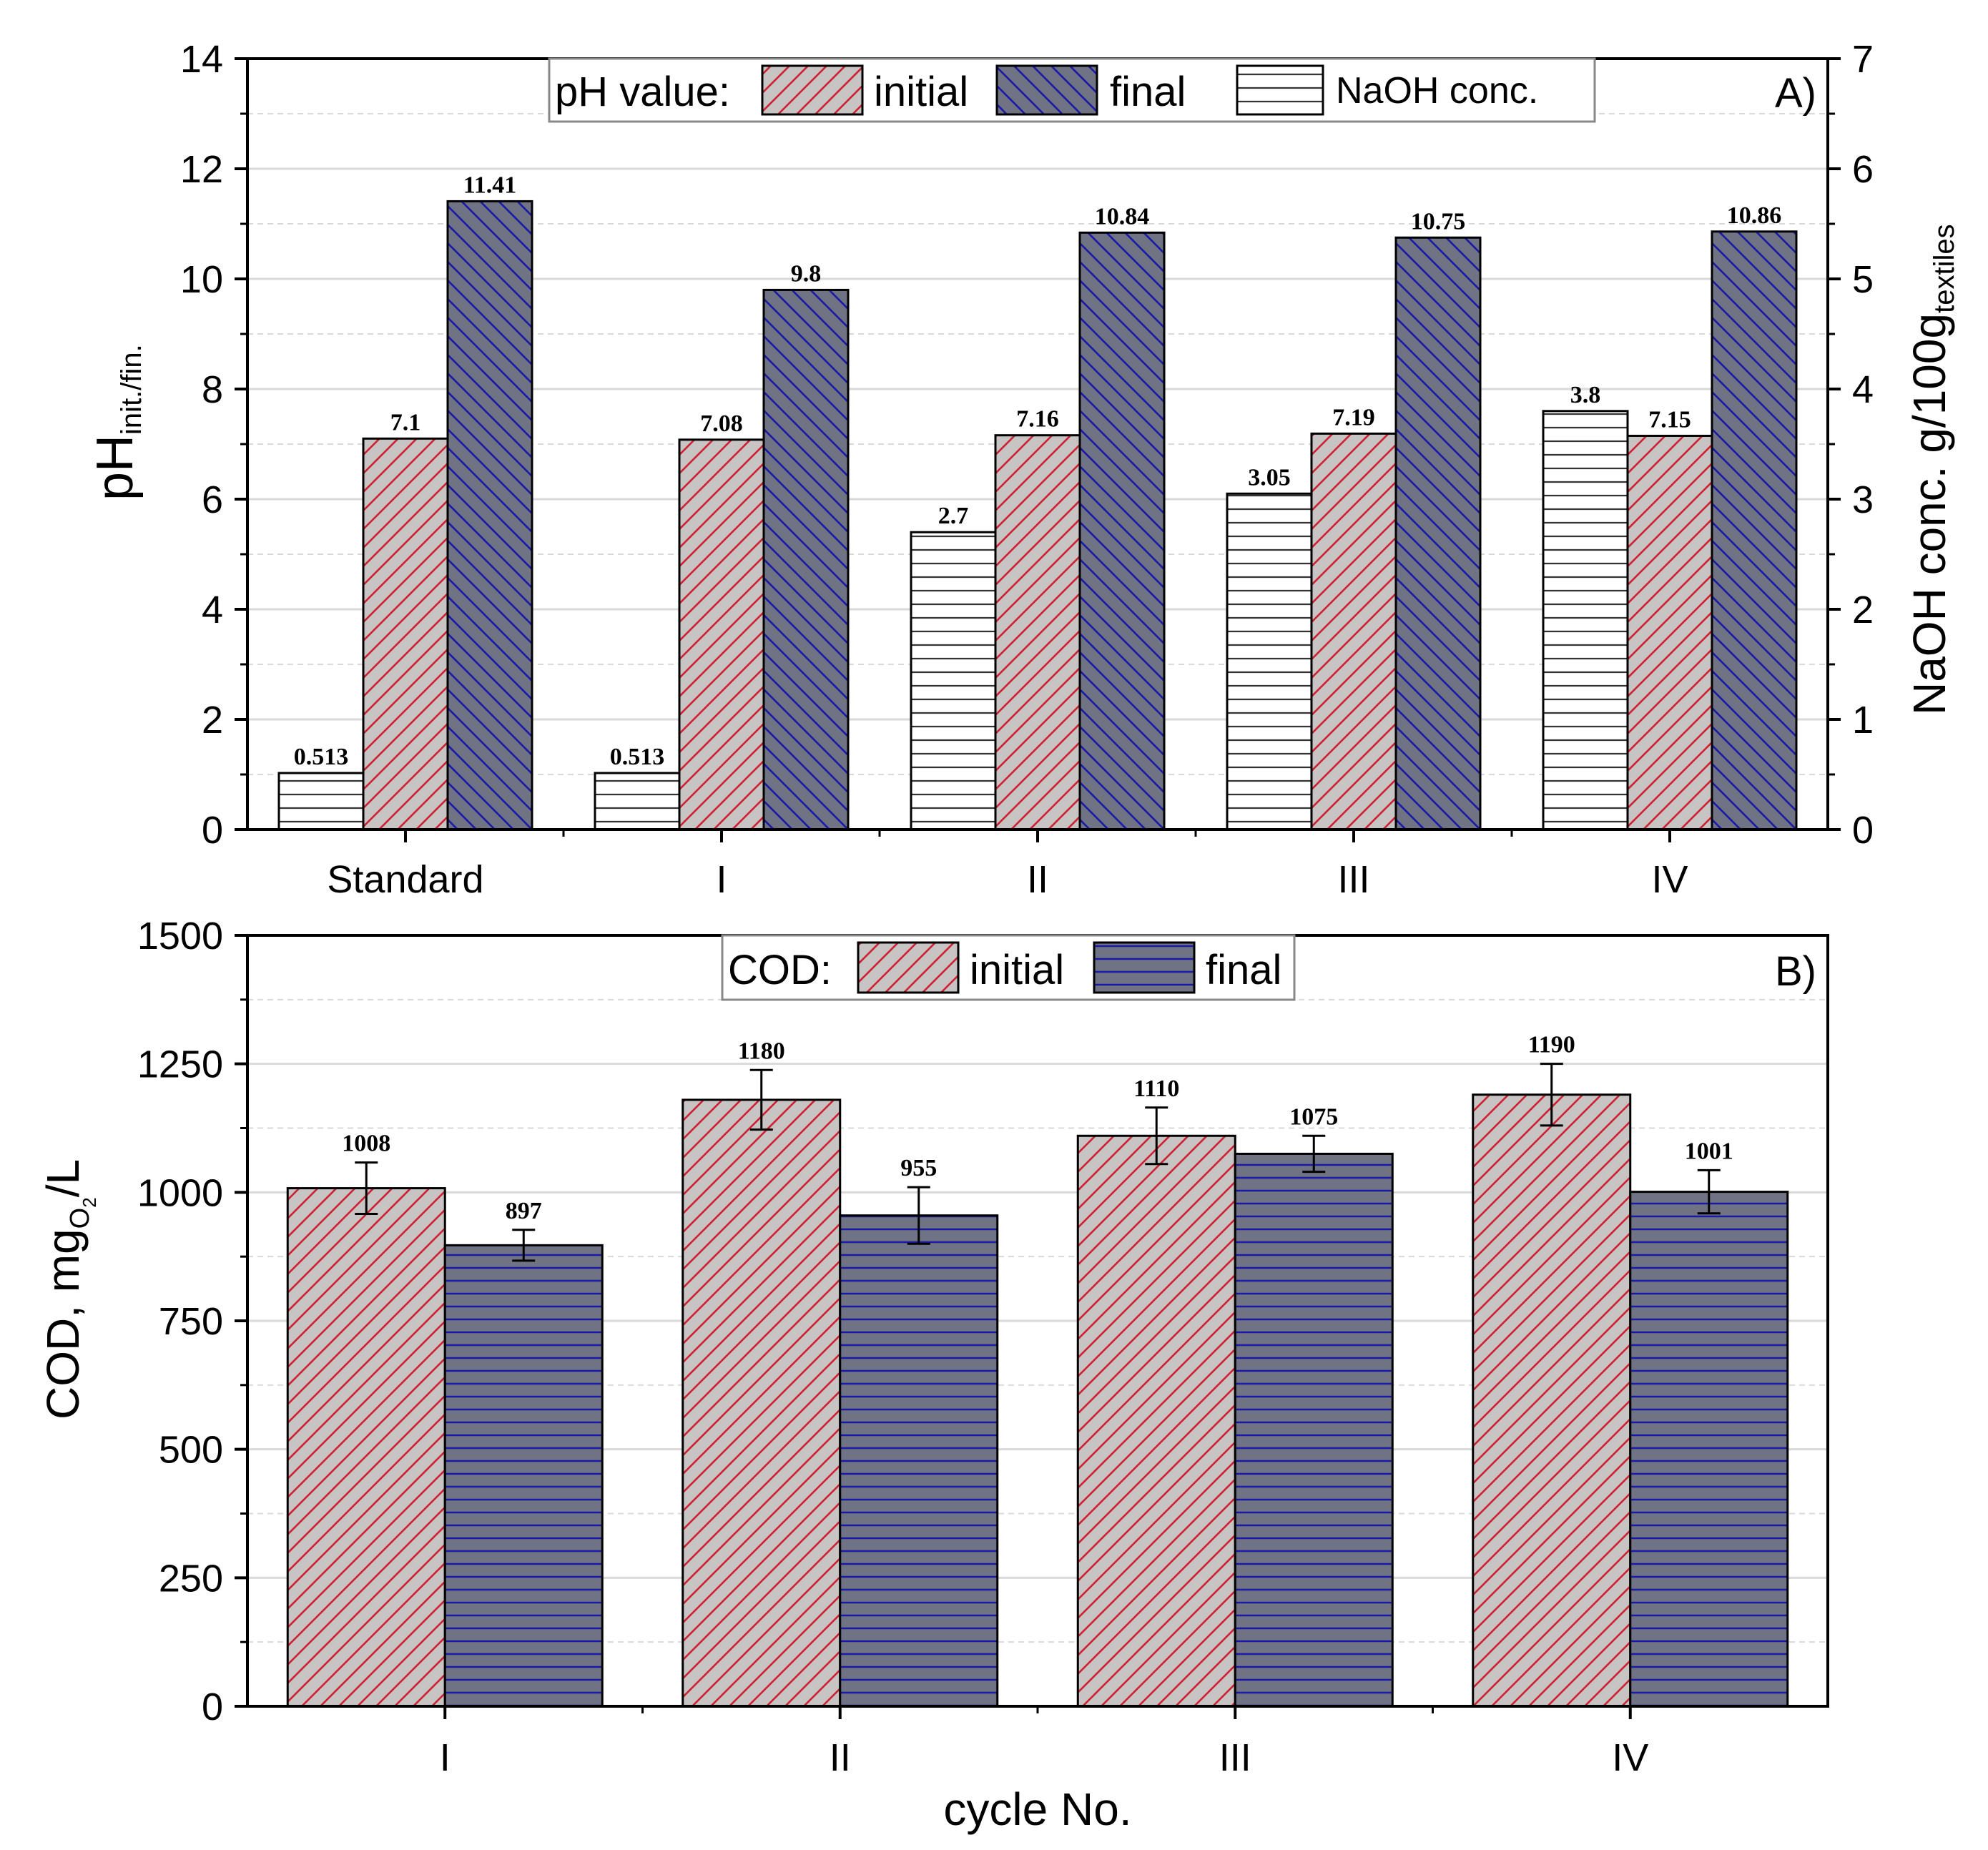 The image size is (1988, 1850). I want to click on error-bar-final-ii, so click(918, 1215).